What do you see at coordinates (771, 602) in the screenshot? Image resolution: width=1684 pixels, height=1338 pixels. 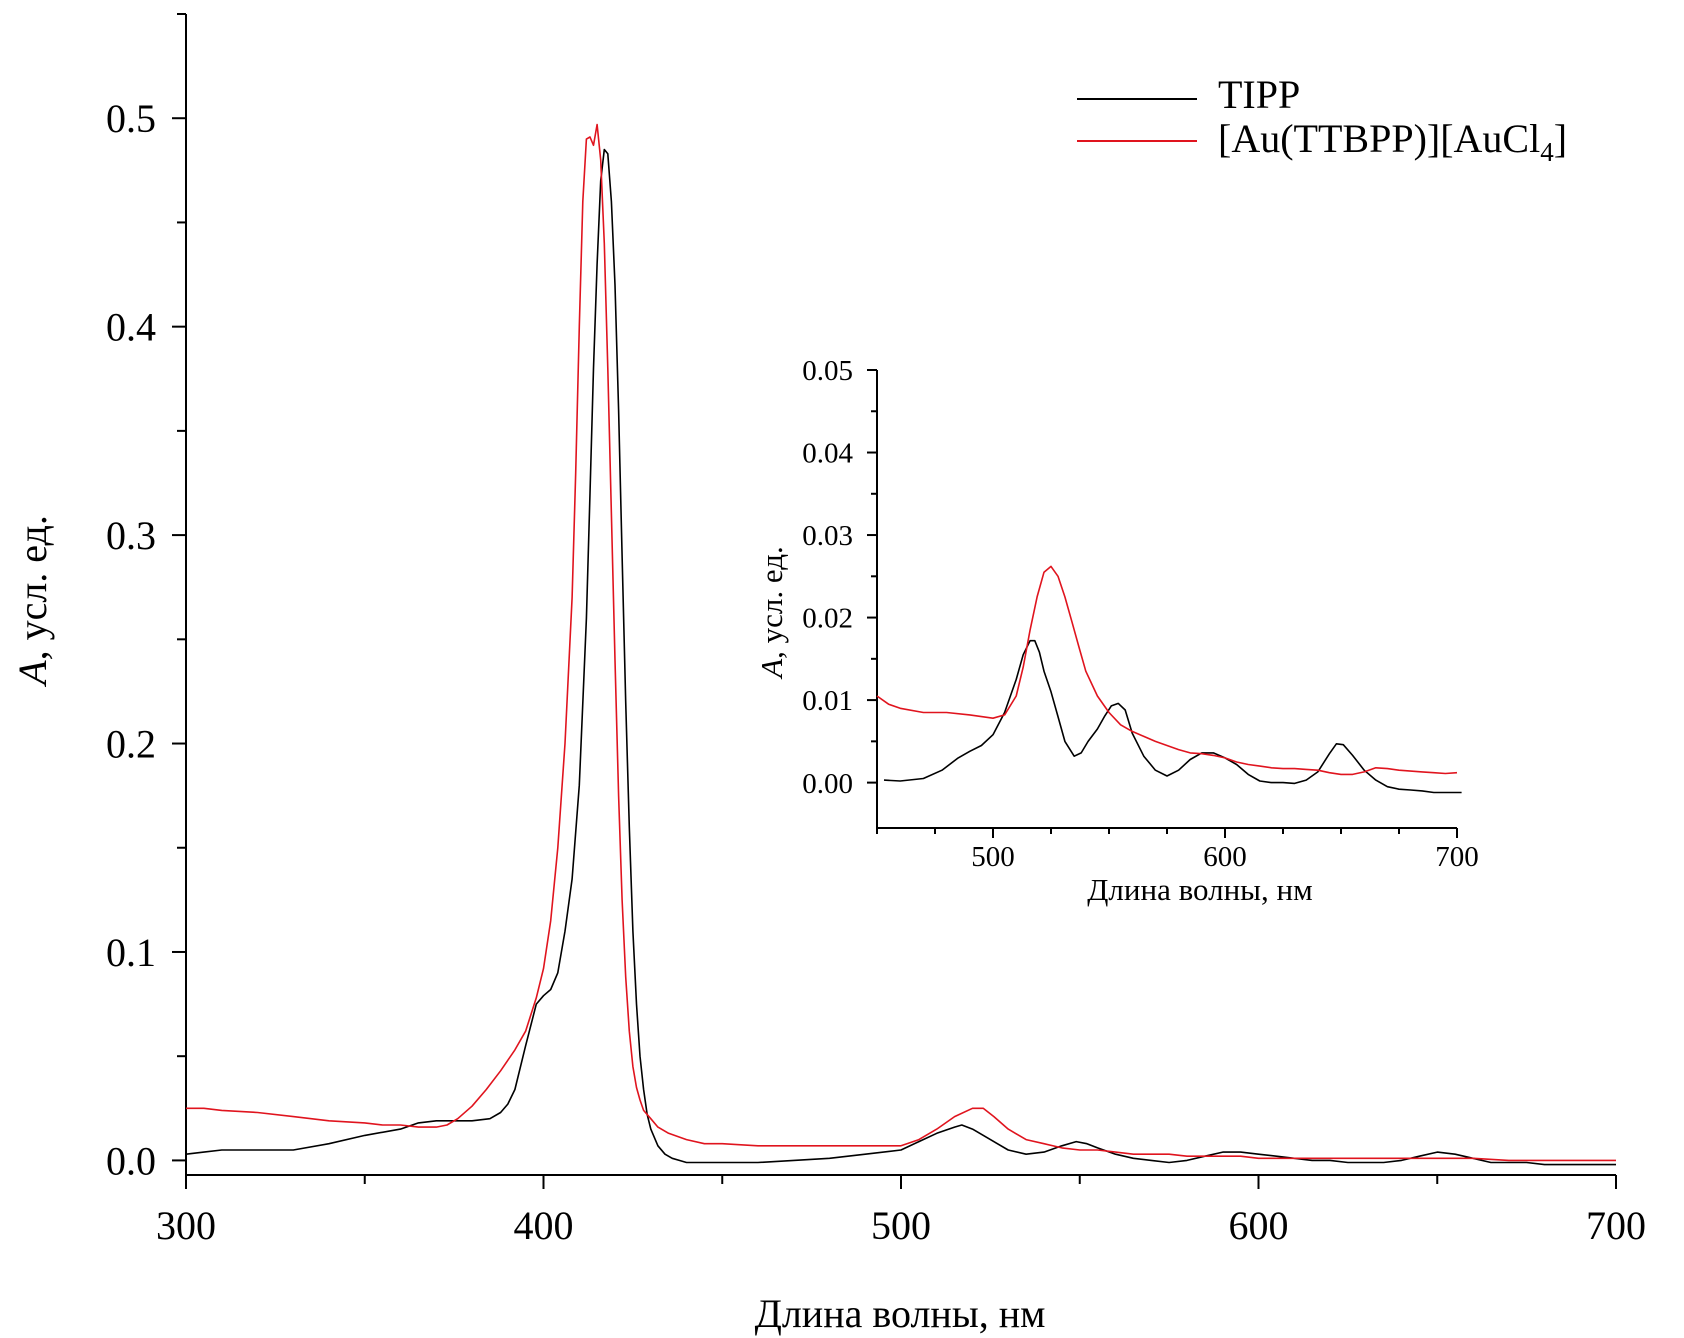 I see `inset-y-axis-title-unit: , усл. ед.` at bounding box center [771, 602].